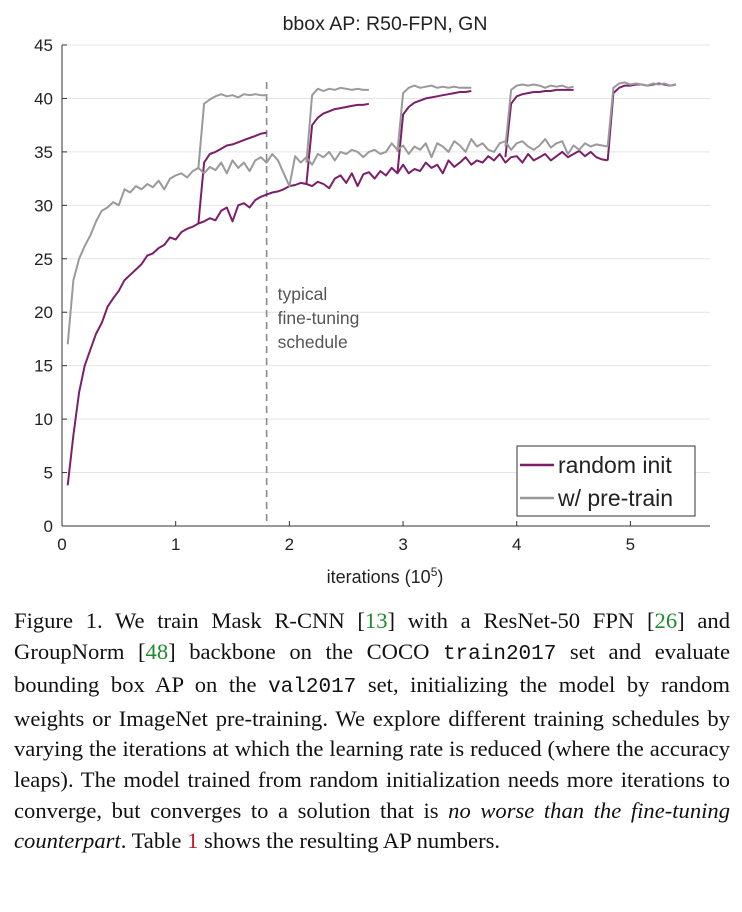 The width and height of the screenshot is (742, 912). I want to click on y-tick-label: 20, so click(43, 312).